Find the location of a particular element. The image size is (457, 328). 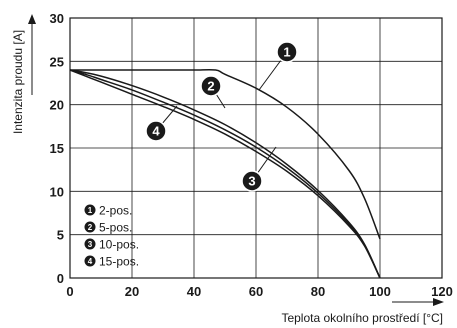

legend-marker-number: 2 is located at coordinates (90, 227).